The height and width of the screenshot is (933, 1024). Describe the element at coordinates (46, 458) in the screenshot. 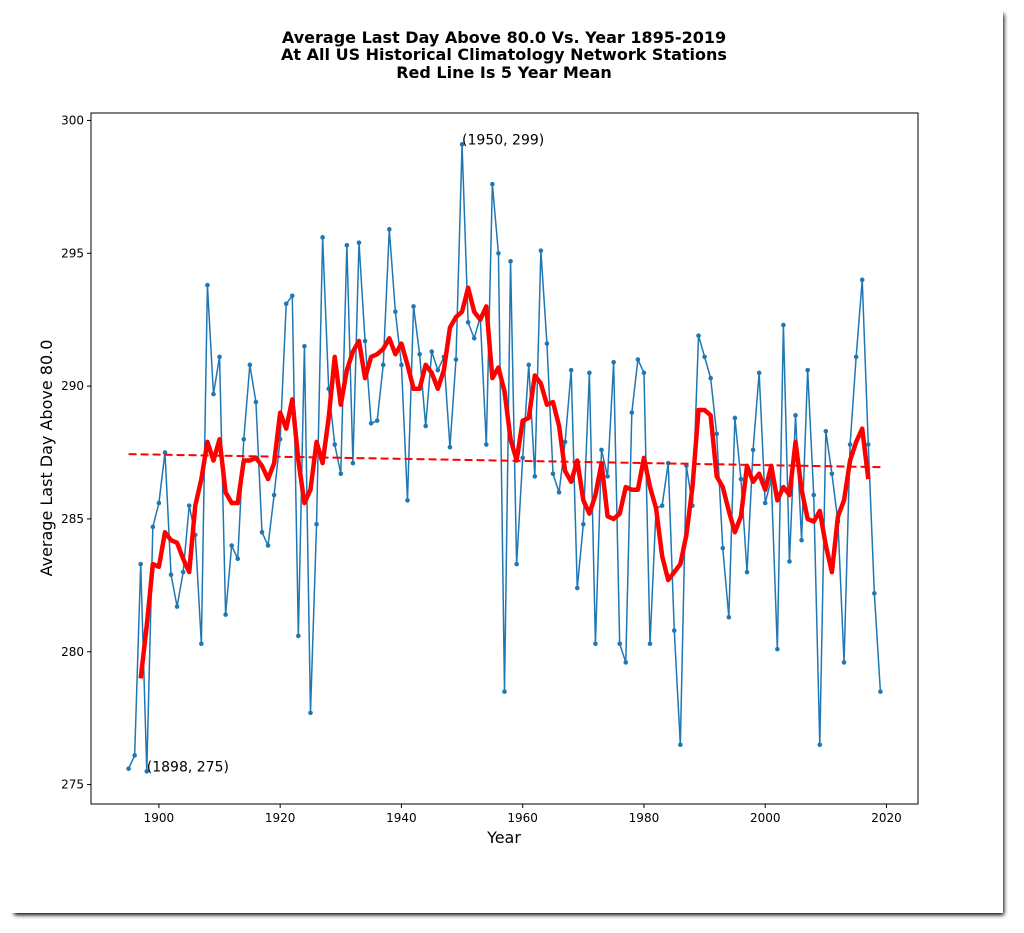

I see `y-axis-label: Average Last Day Above 80.0` at that location.